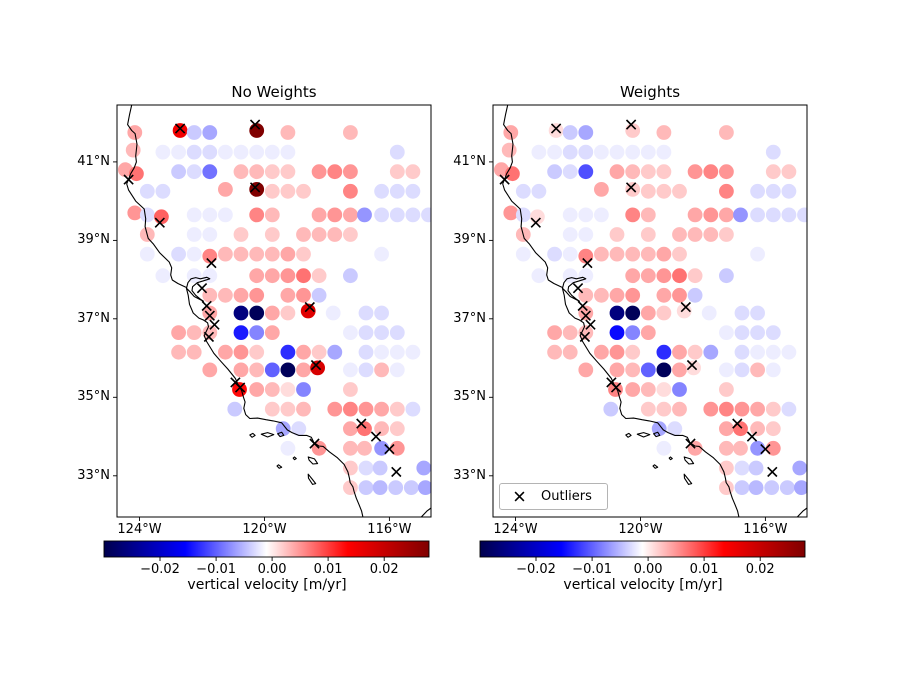  Describe the element at coordinates (469, 475) in the screenshot. I see `y-tick-label: 33°N` at that location.